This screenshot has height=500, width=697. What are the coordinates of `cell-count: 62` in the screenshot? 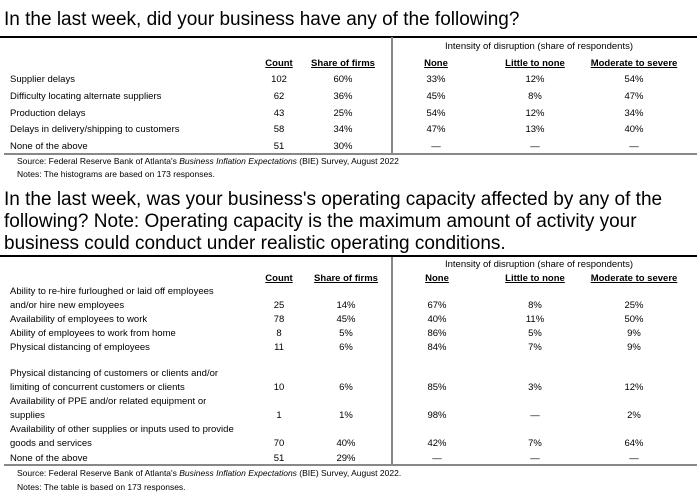 It's located at (279, 96).